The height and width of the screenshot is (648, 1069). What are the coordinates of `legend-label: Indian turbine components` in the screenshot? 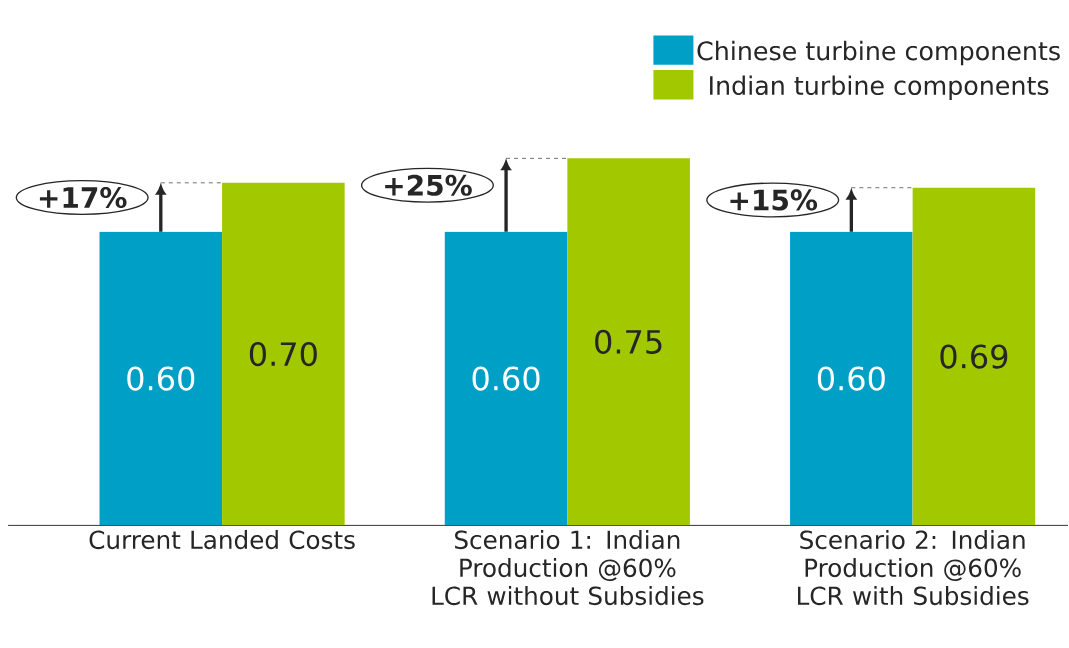 It's located at (879, 87).